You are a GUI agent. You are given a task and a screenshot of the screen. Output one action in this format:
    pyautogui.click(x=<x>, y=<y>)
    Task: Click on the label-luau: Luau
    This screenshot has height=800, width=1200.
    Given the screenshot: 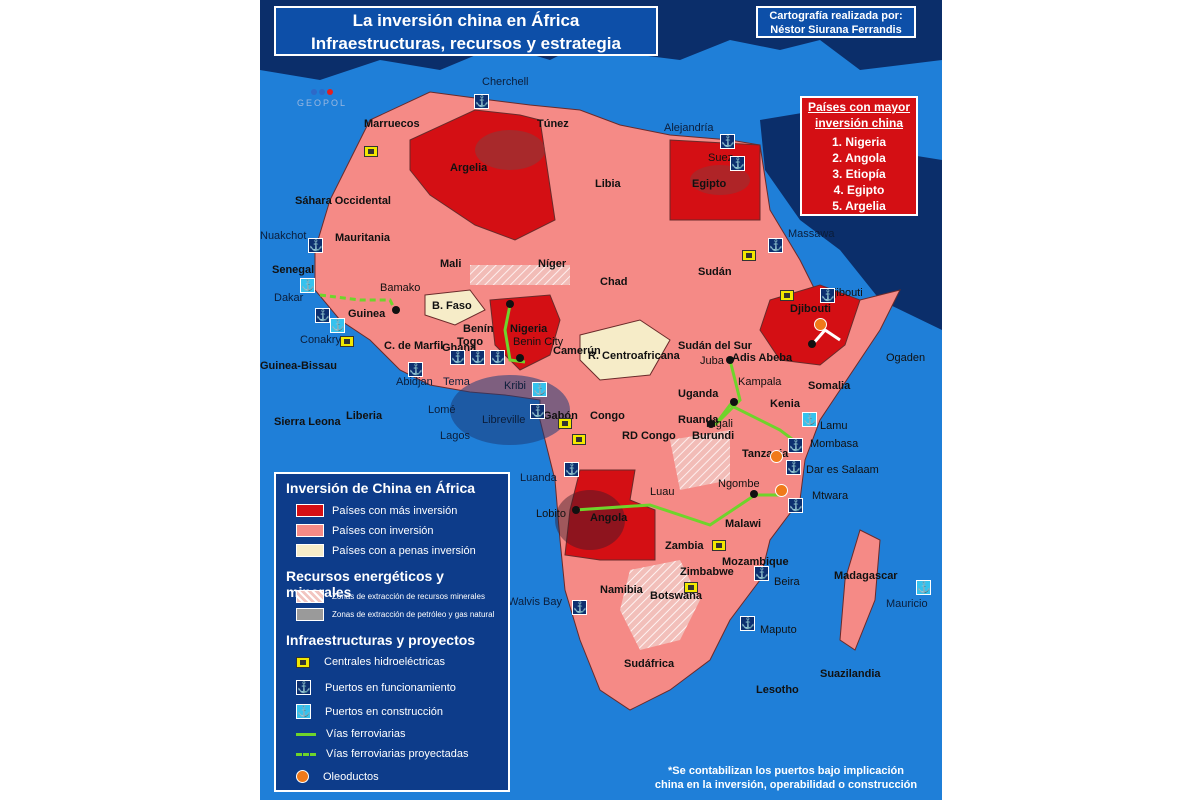 What is the action you would take?
    pyautogui.click(x=662, y=492)
    